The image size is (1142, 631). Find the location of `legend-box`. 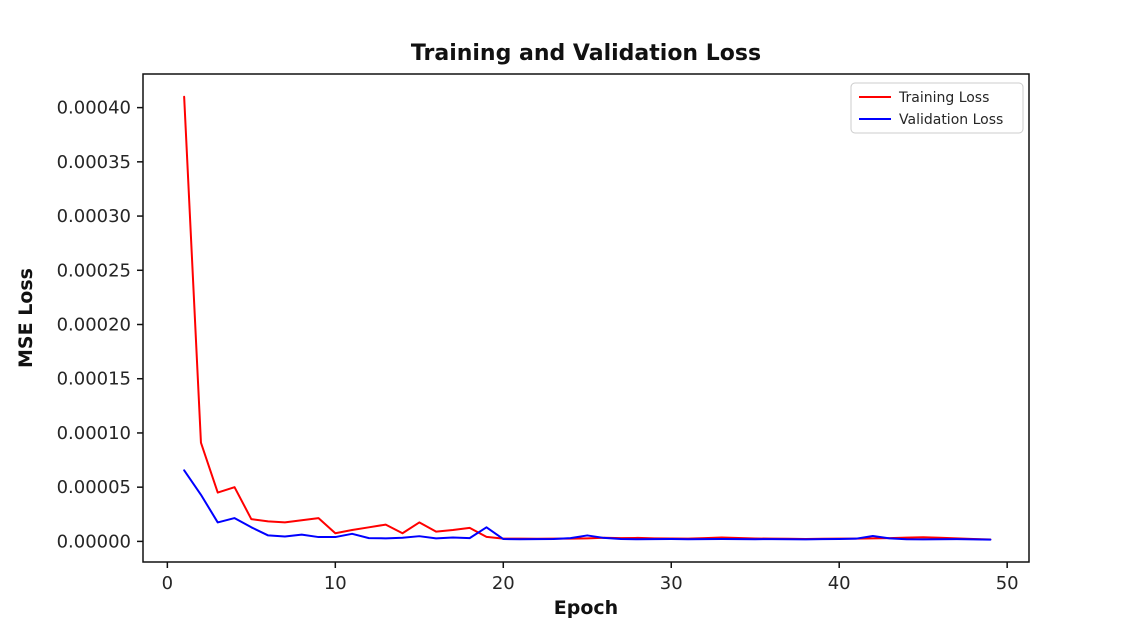

legend-box is located at coordinates (937, 108).